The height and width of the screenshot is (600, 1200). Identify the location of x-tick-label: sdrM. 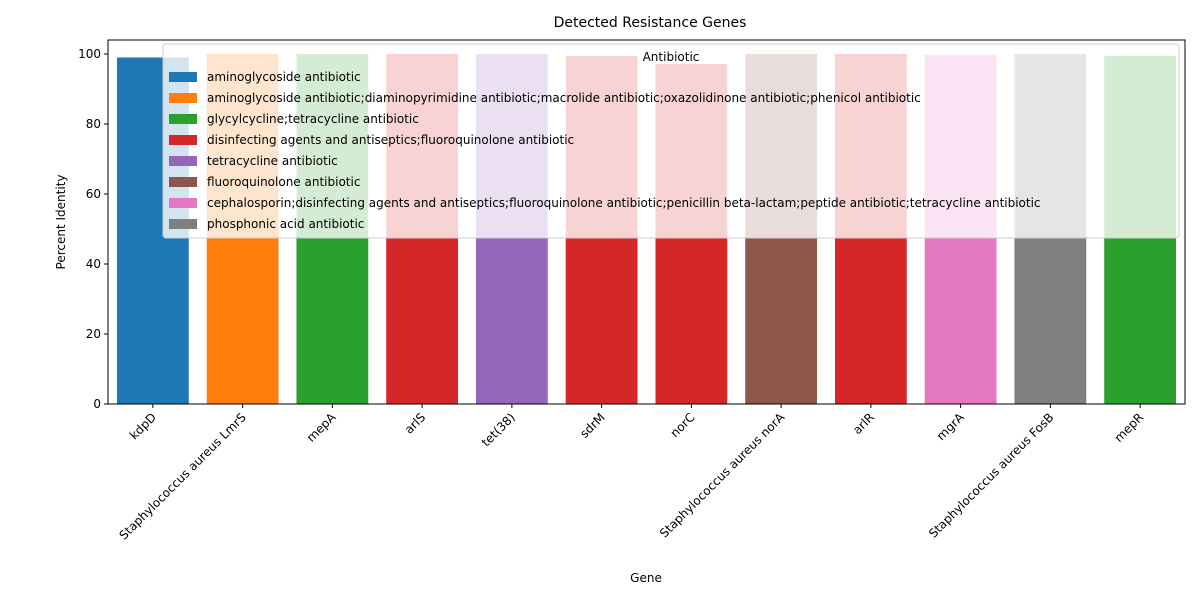
(592, 425).